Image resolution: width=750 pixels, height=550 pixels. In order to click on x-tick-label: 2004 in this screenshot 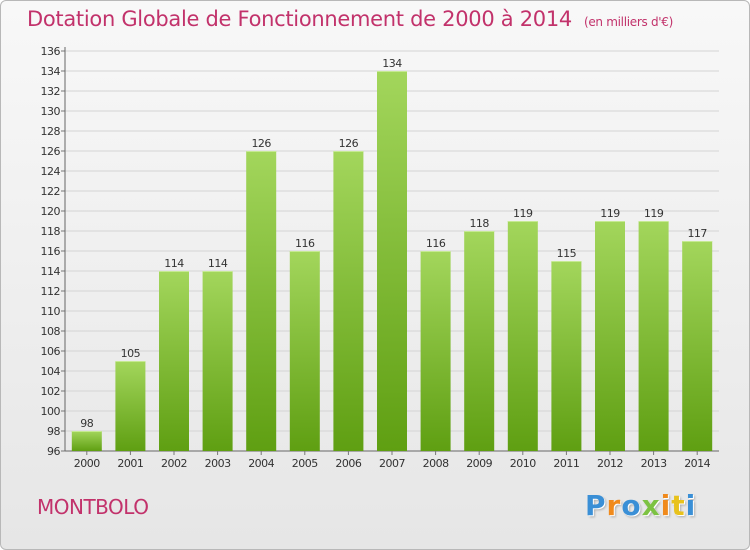, I will do `click(261, 463)`.